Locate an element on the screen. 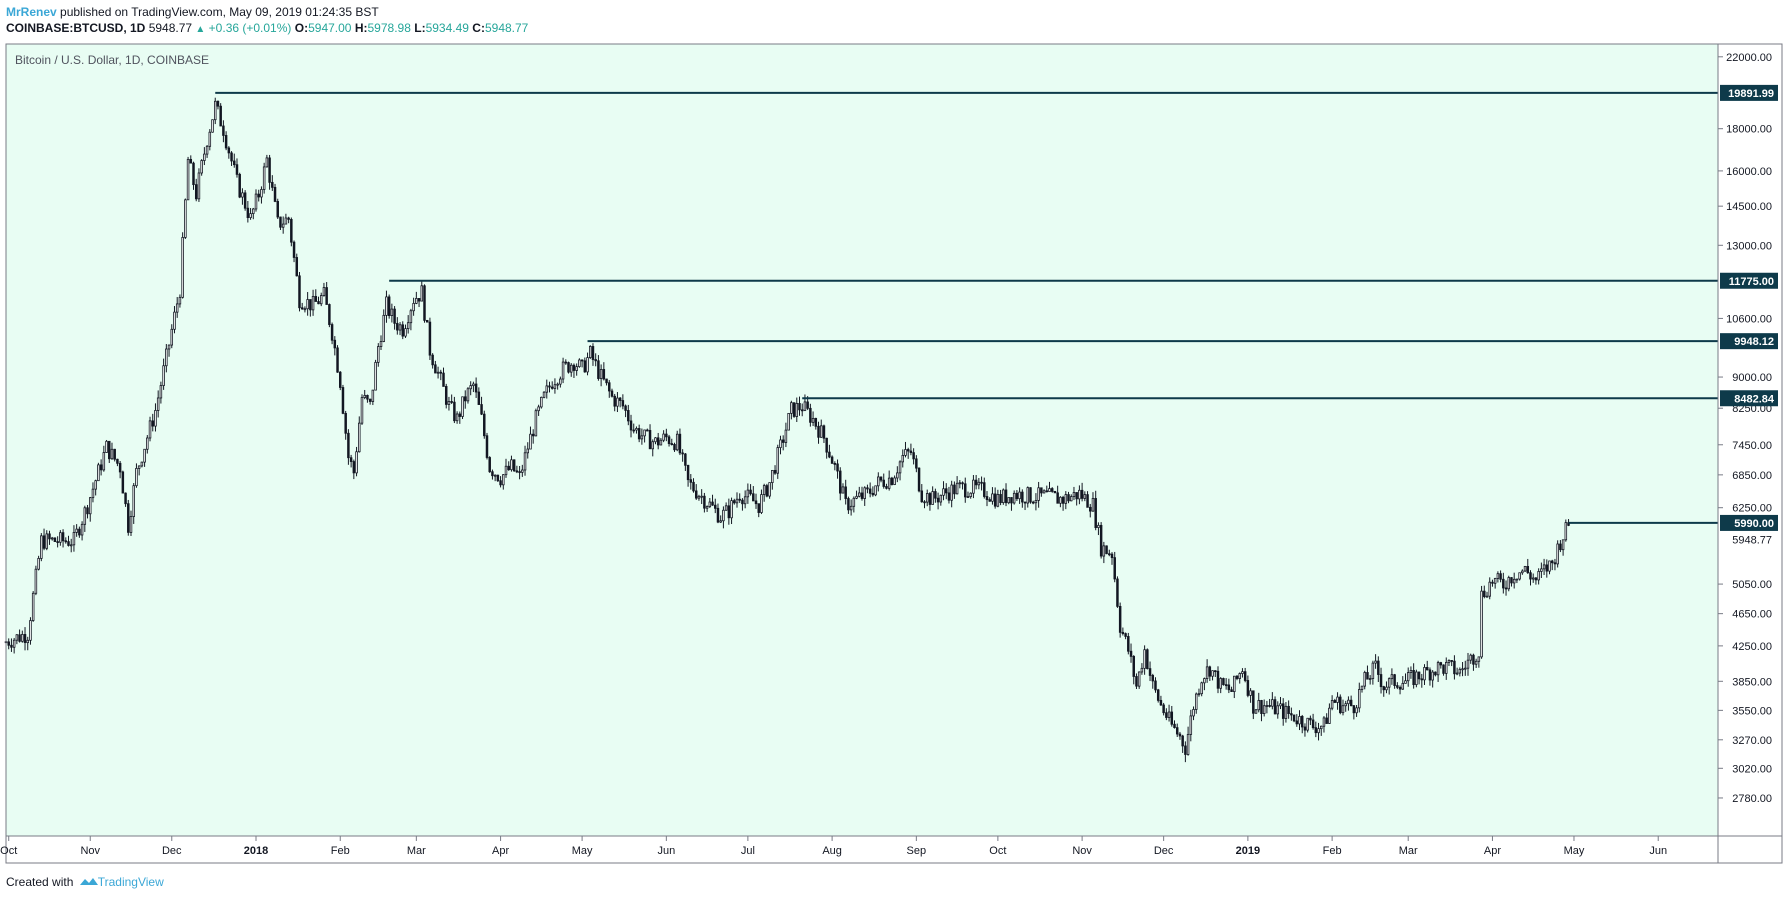 Image resolution: width=1788 pixels, height=900 pixels. price-axis-background is located at coordinates (1750, 440).